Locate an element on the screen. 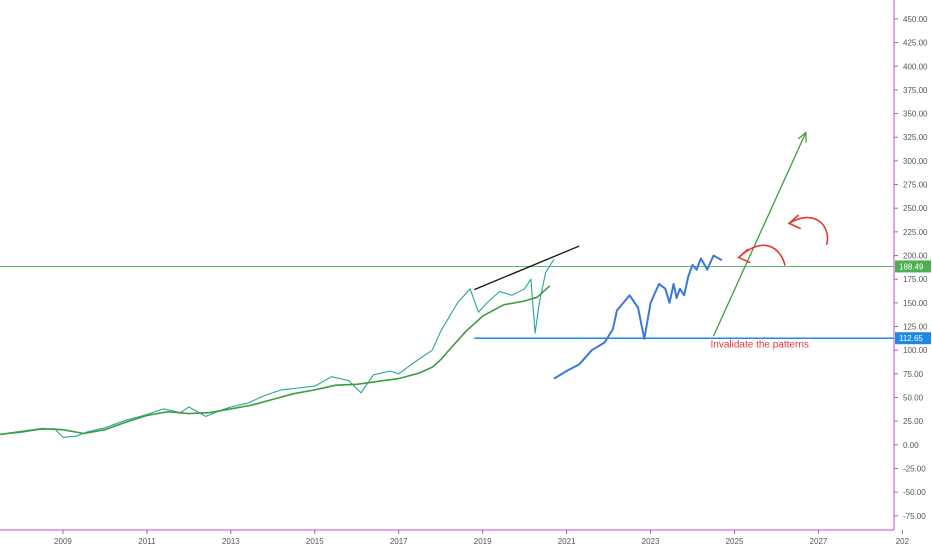  projected-price-path-series is located at coordinates (638, 317).